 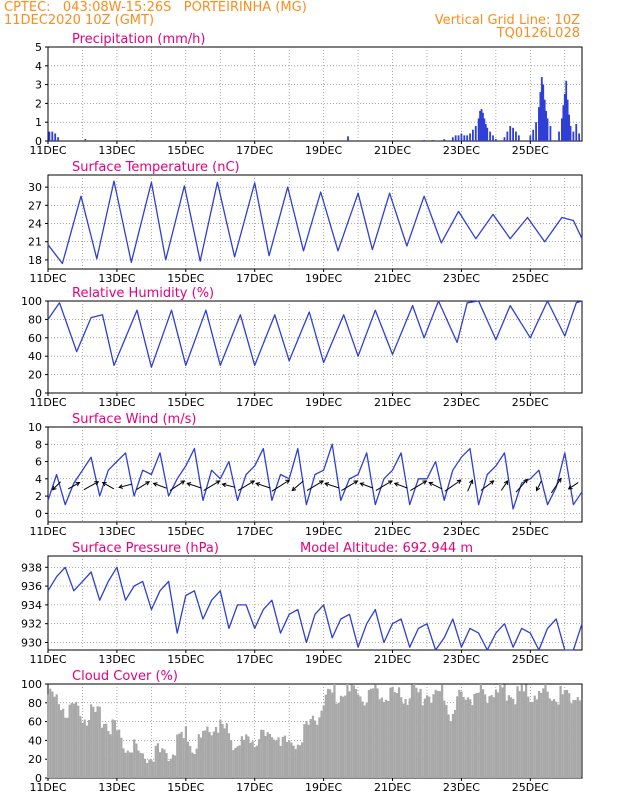 I want to click on wind-x-tick-label: 23DEC, so click(x=461, y=531).